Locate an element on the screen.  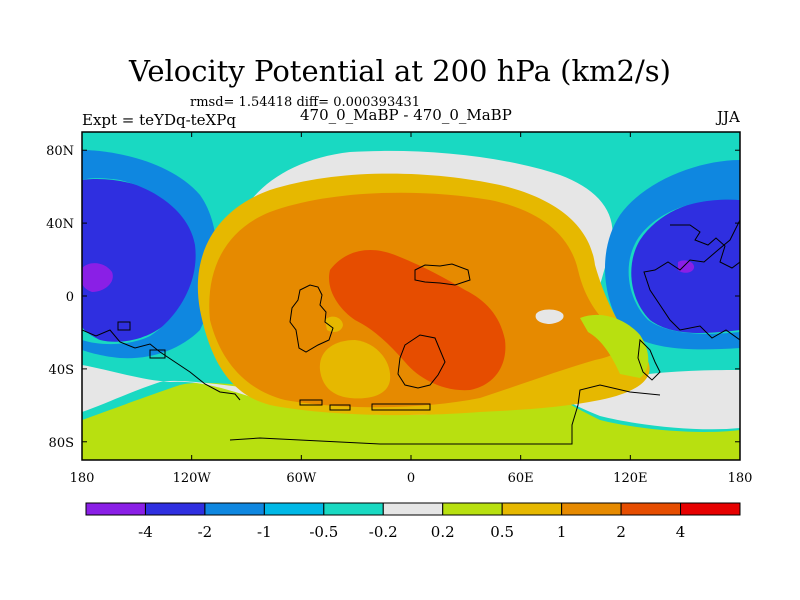
field-east-mid-blue is located at coordinates (672, 255).